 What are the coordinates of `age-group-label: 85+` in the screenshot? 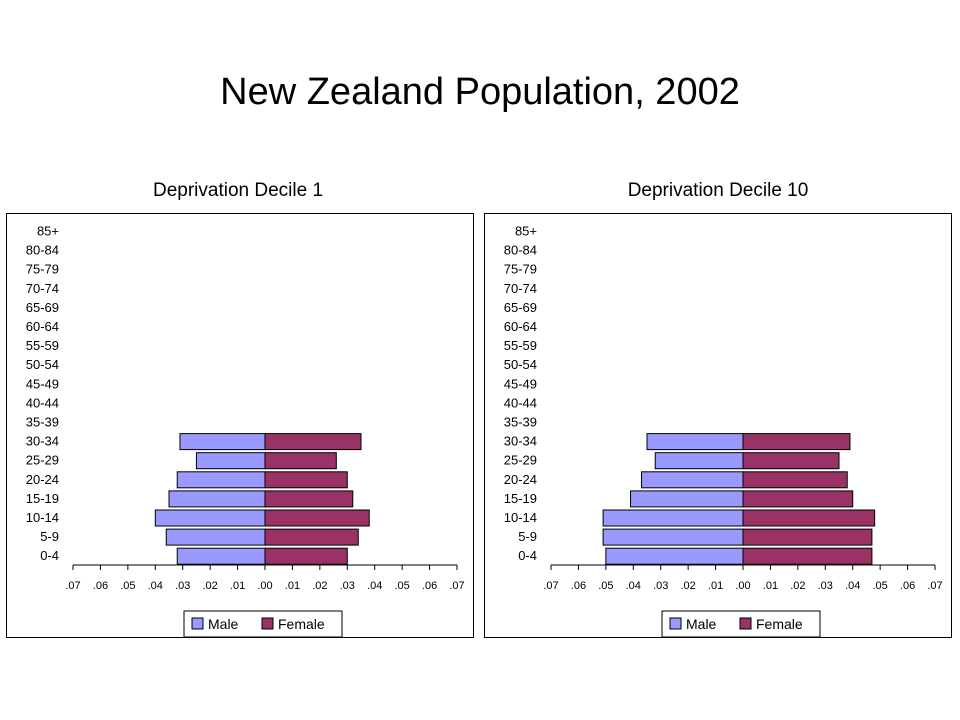 It's located at (526, 231).